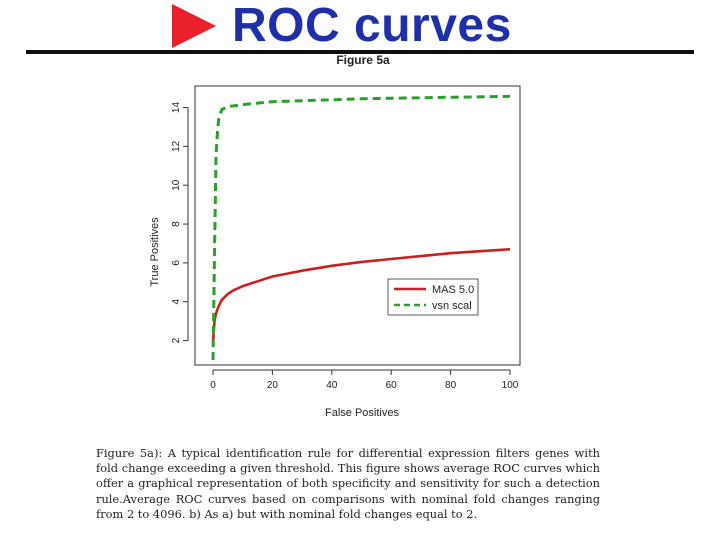  I want to click on slide-title: ROC curves, so click(372, 26).